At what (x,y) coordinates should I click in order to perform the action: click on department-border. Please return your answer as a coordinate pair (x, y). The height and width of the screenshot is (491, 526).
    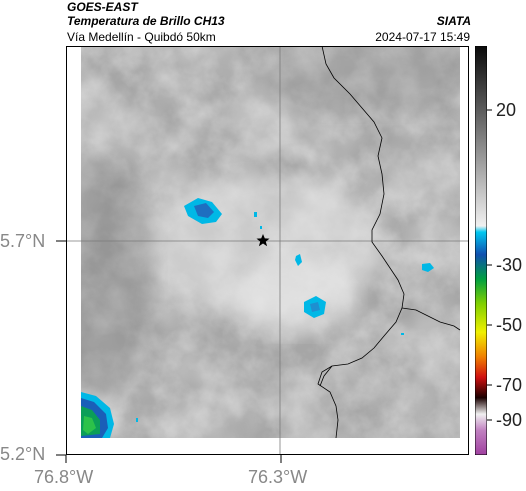
    Looking at the image, I should click on (361, 242).